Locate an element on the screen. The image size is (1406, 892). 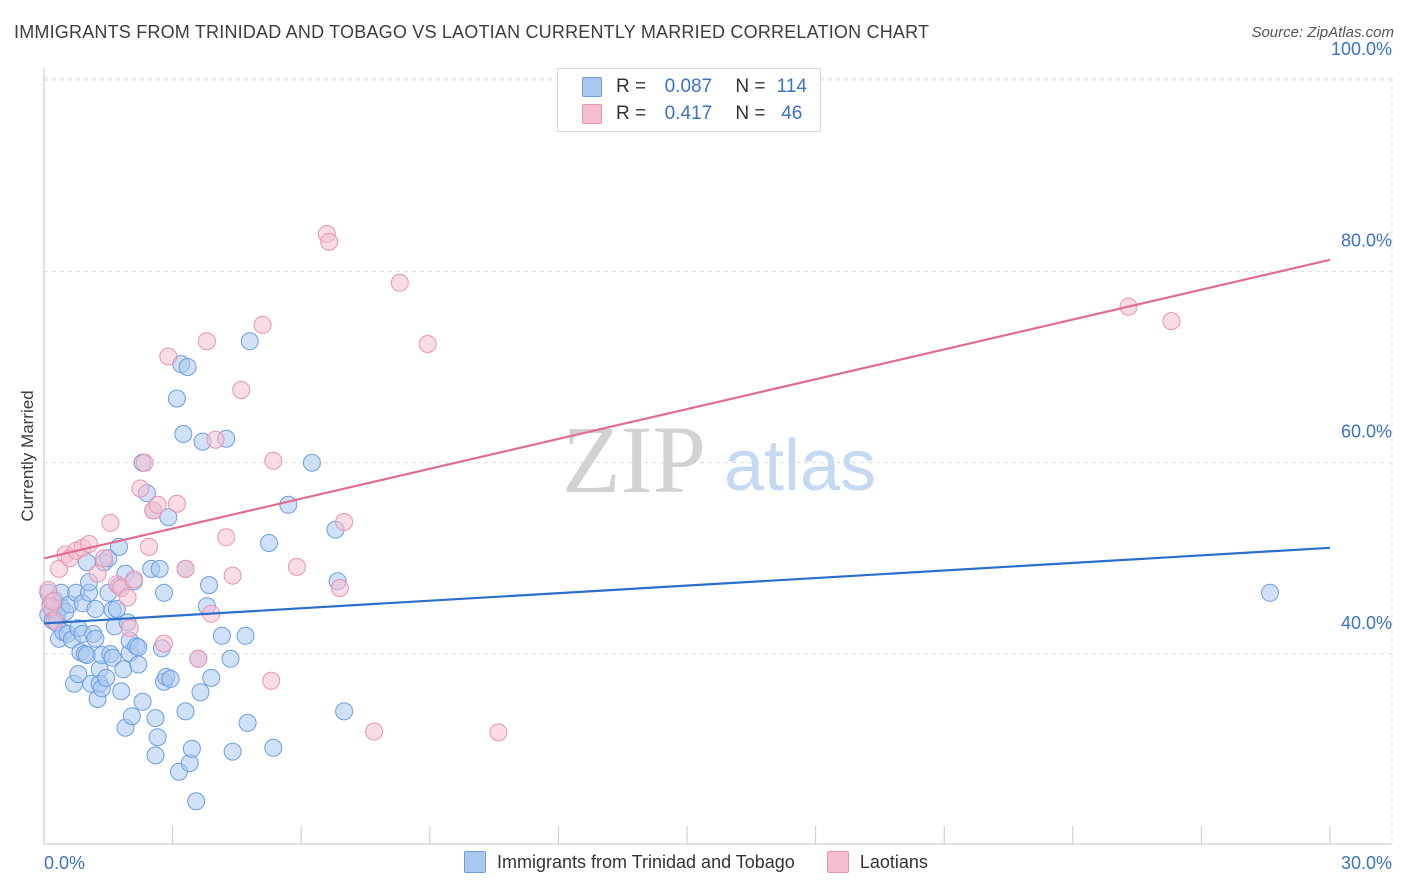
trinidad-trendline is located at coordinates (687, 585).